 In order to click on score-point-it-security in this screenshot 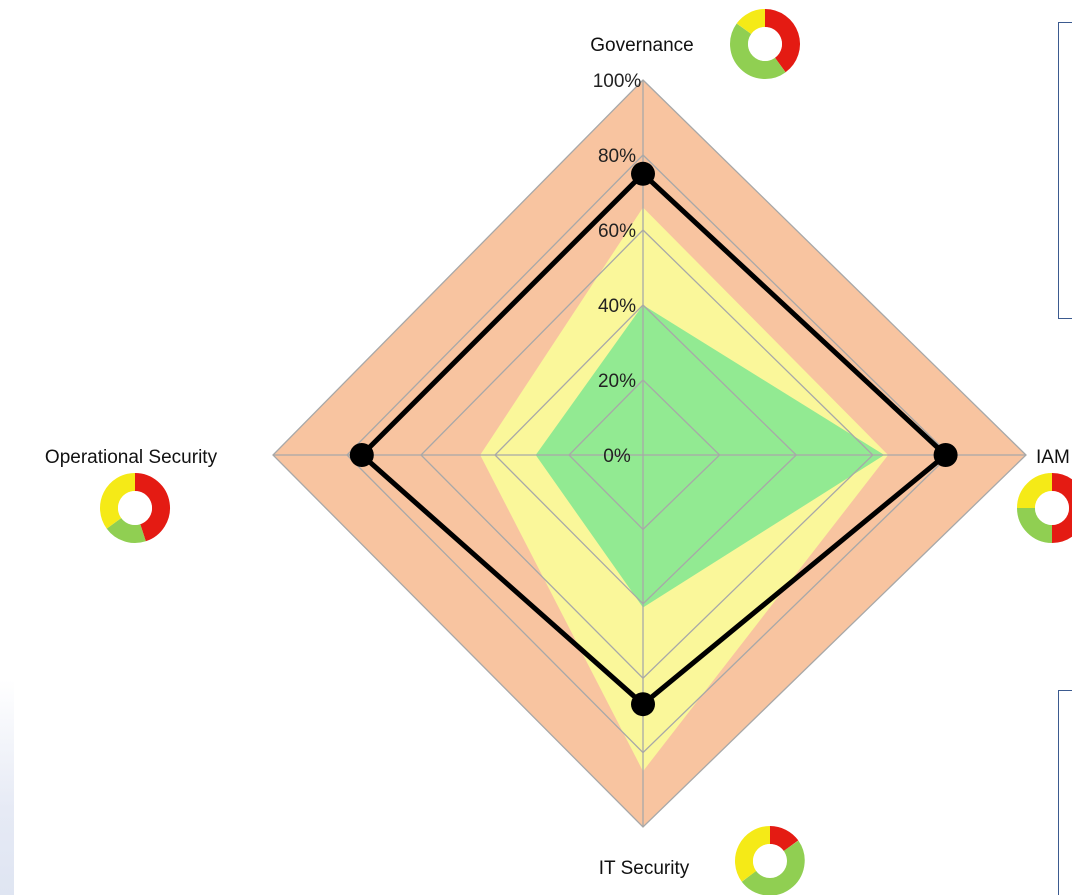, I will do `click(643, 704)`.